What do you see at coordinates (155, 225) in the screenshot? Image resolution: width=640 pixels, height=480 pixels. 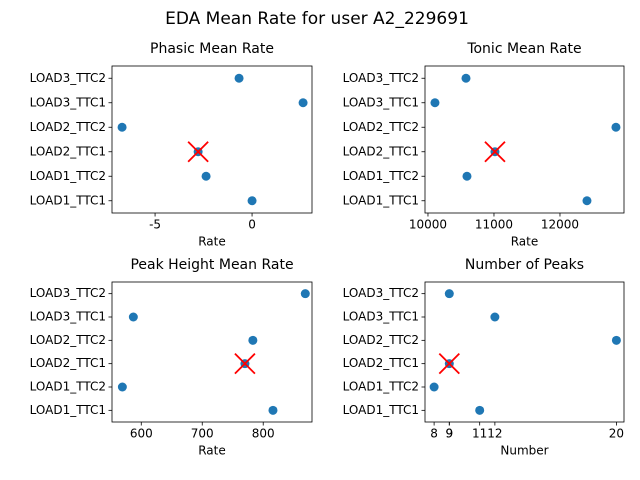 I see `x-tick-label: -5` at bounding box center [155, 225].